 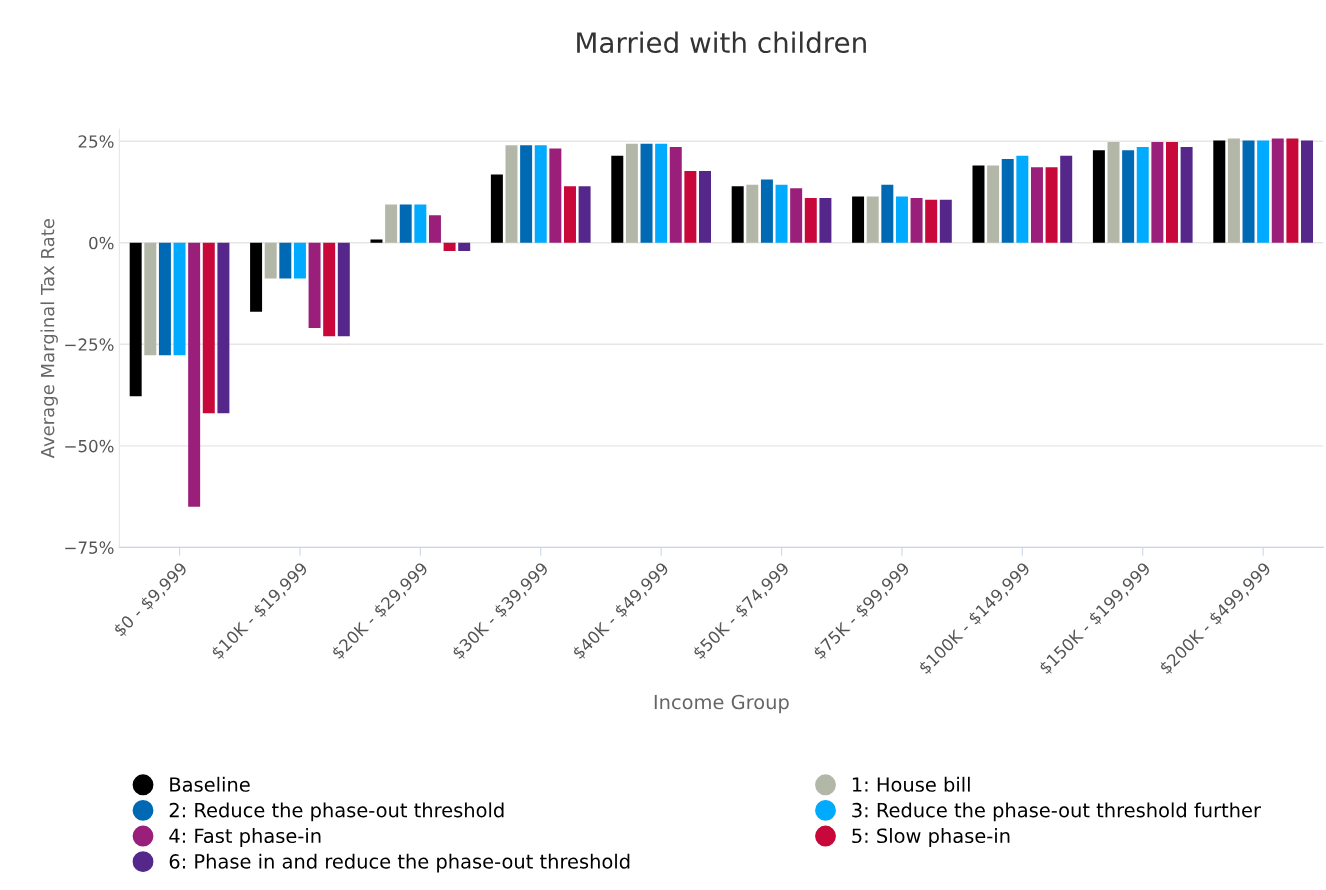 I want to click on legend-label: 5: Slow phase-in, so click(x=931, y=837).